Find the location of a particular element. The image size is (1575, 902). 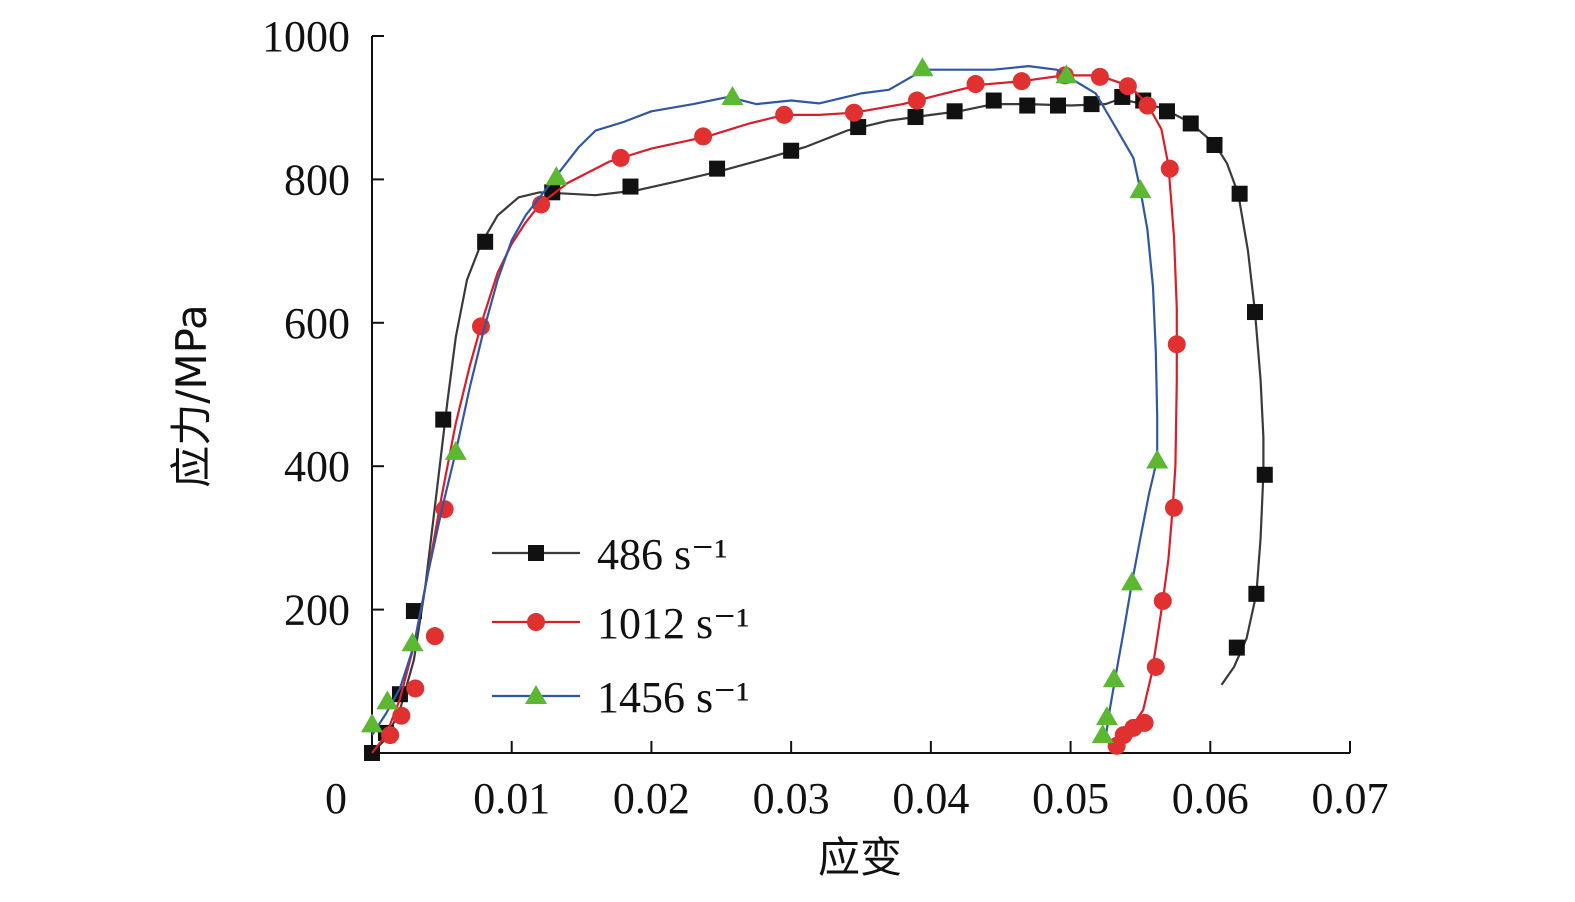

legend-label: 1456 s⁻¹ is located at coordinates (673, 697).